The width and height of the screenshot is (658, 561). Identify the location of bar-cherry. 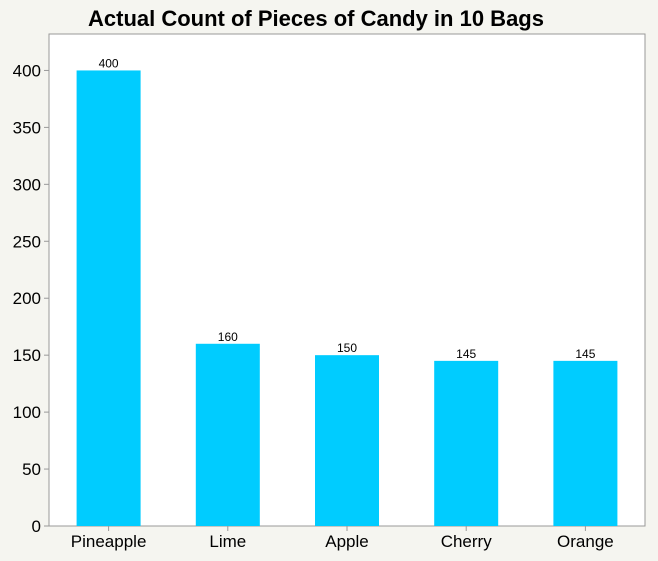
(466, 443).